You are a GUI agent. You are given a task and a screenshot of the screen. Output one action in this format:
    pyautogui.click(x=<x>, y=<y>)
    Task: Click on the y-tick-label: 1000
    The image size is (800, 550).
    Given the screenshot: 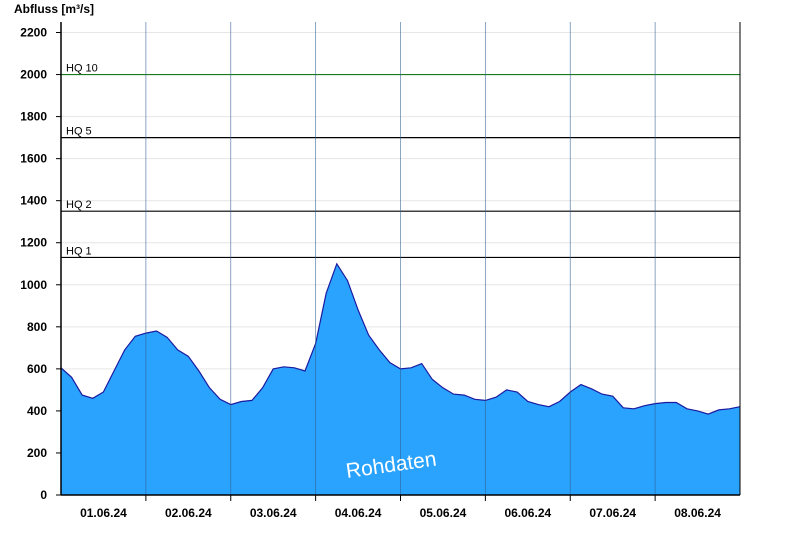 What is the action you would take?
    pyautogui.click(x=33, y=285)
    